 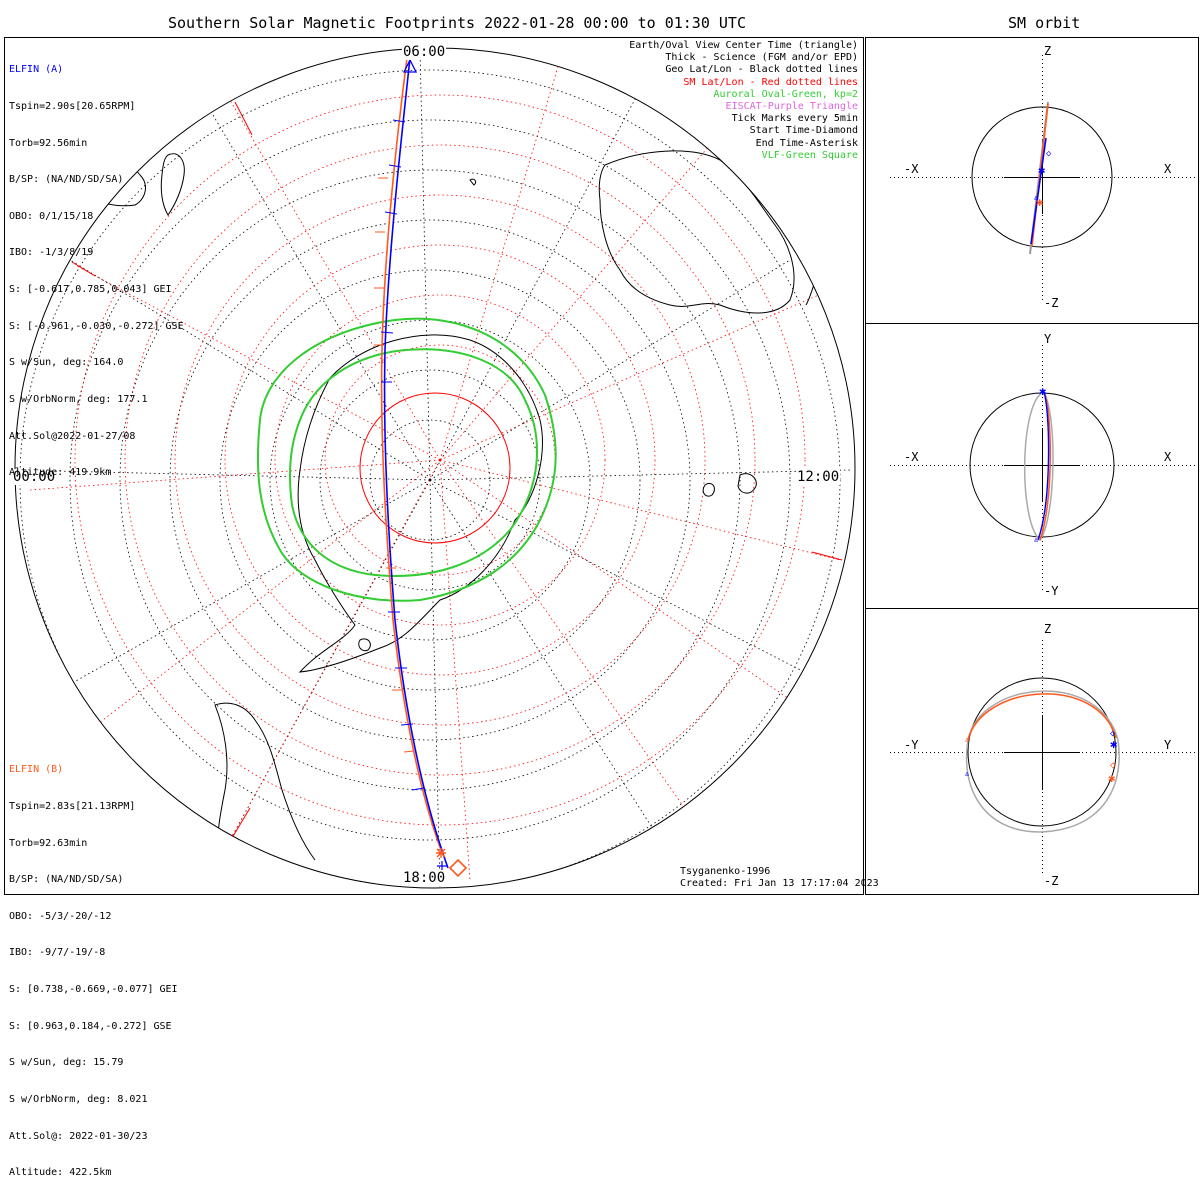 What do you see at coordinates (911, 169) in the screenshot?
I see `orbit1-h-neg: -X` at bounding box center [911, 169].